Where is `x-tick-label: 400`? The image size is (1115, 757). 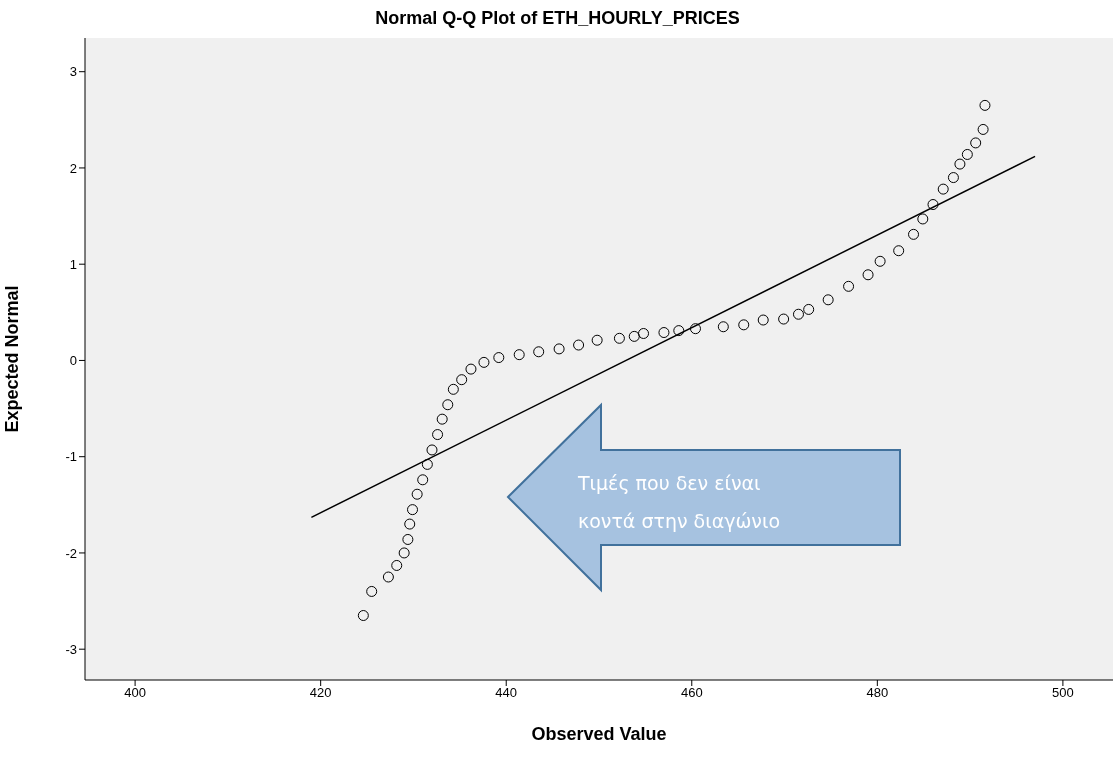 x-tick-label: 400 is located at coordinates (135, 693).